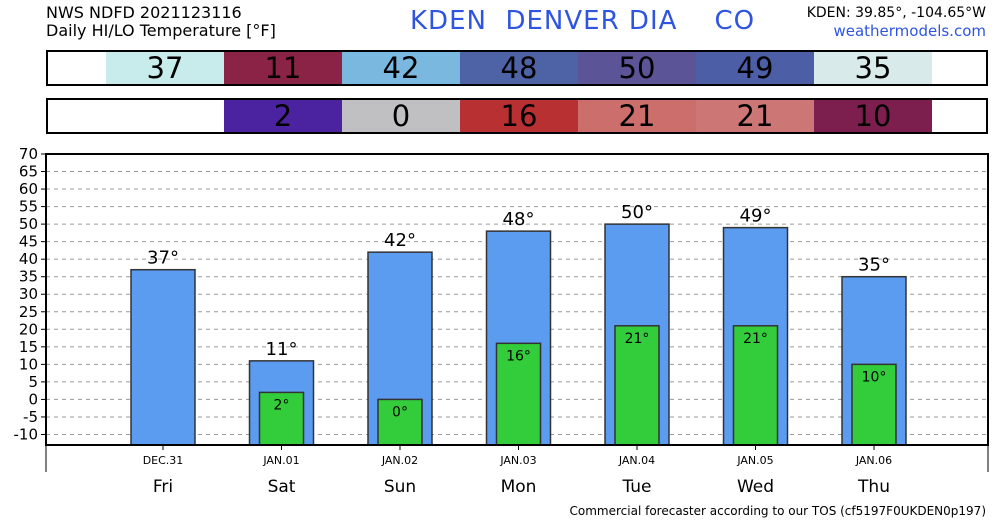 The width and height of the screenshot is (1000, 520). Describe the element at coordinates (28, 364) in the screenshot. I see `y-tick-label: 10` at that location.